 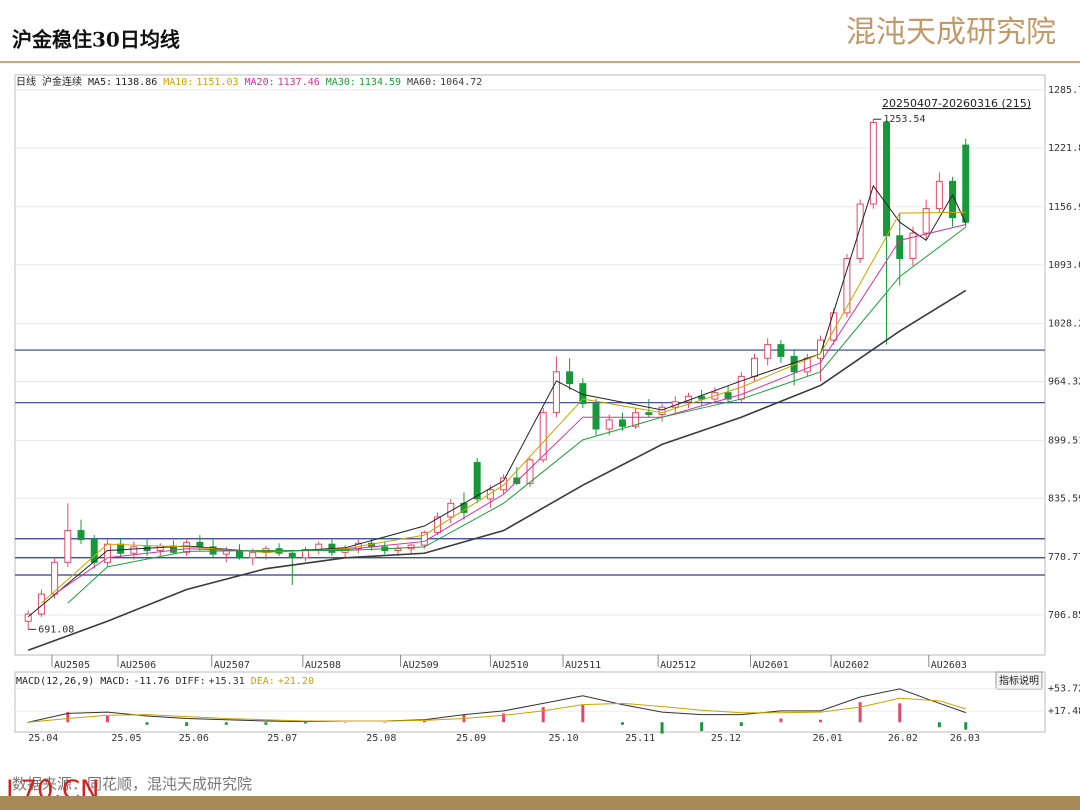 What do you see at coordinates (497, 710) in the screenshot?
I see `macd-line` at bounding box center [497, 710].